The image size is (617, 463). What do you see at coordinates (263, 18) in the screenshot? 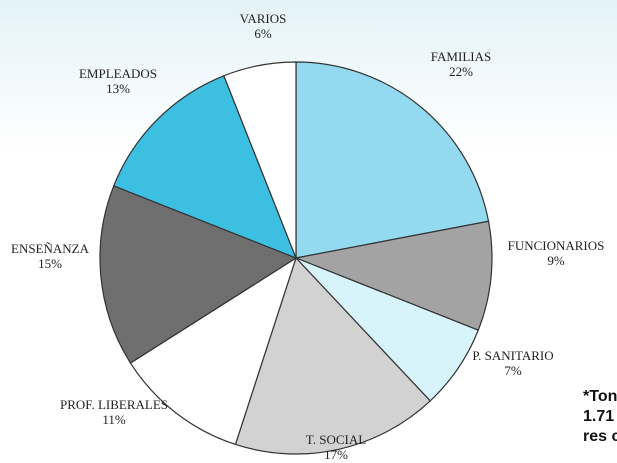
I see `slice-label: VARIOS` at bounding box center [263, 18].